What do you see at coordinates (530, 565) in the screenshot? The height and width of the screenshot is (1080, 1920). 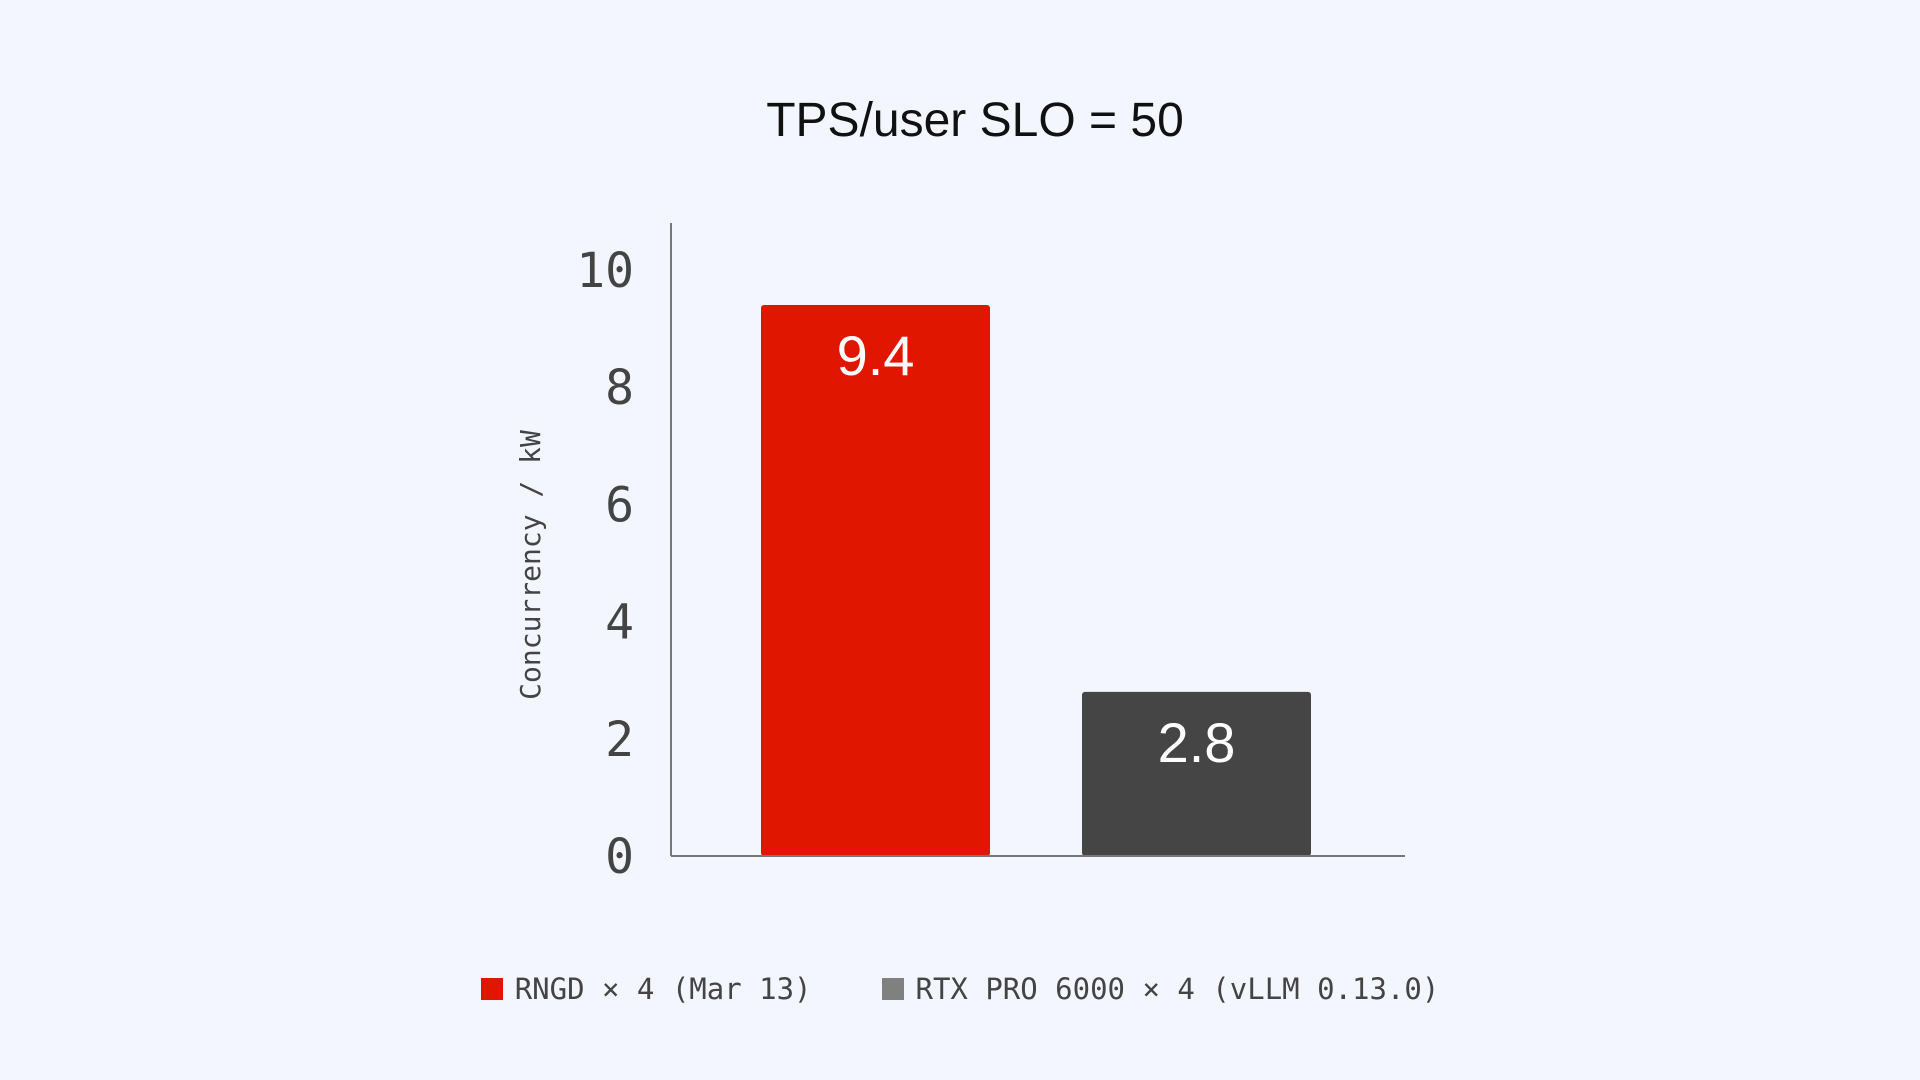 I see `y-axis-label: Concurrency / kW` at bounding box center [530, 565].